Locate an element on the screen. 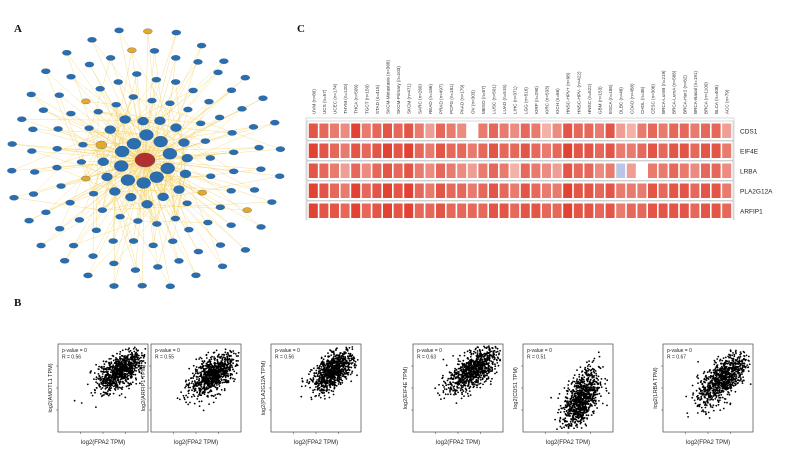  heatmap-column-label: MESO (n=87) is located at coordinates (483, 99).